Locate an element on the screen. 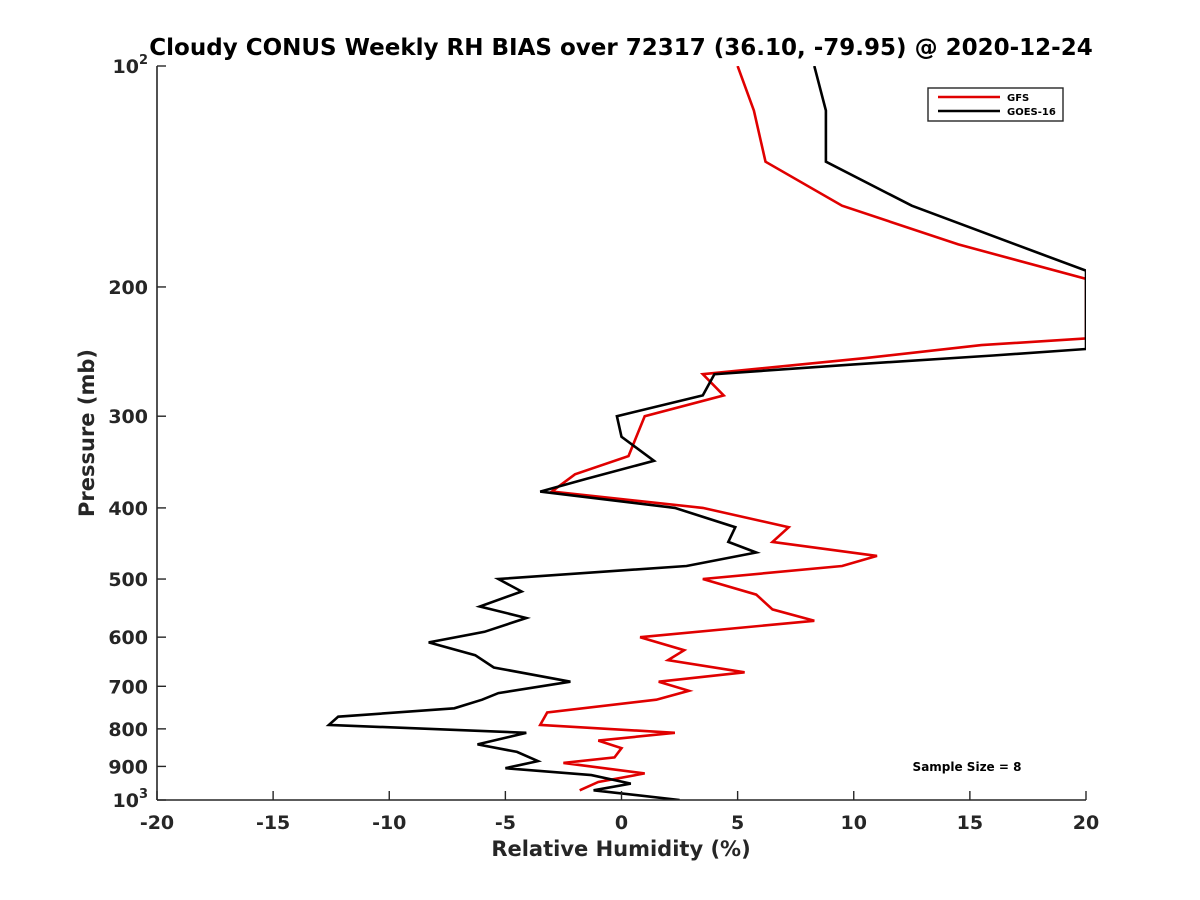  y-tick-label: 500 is located at coordinates (128, 580).